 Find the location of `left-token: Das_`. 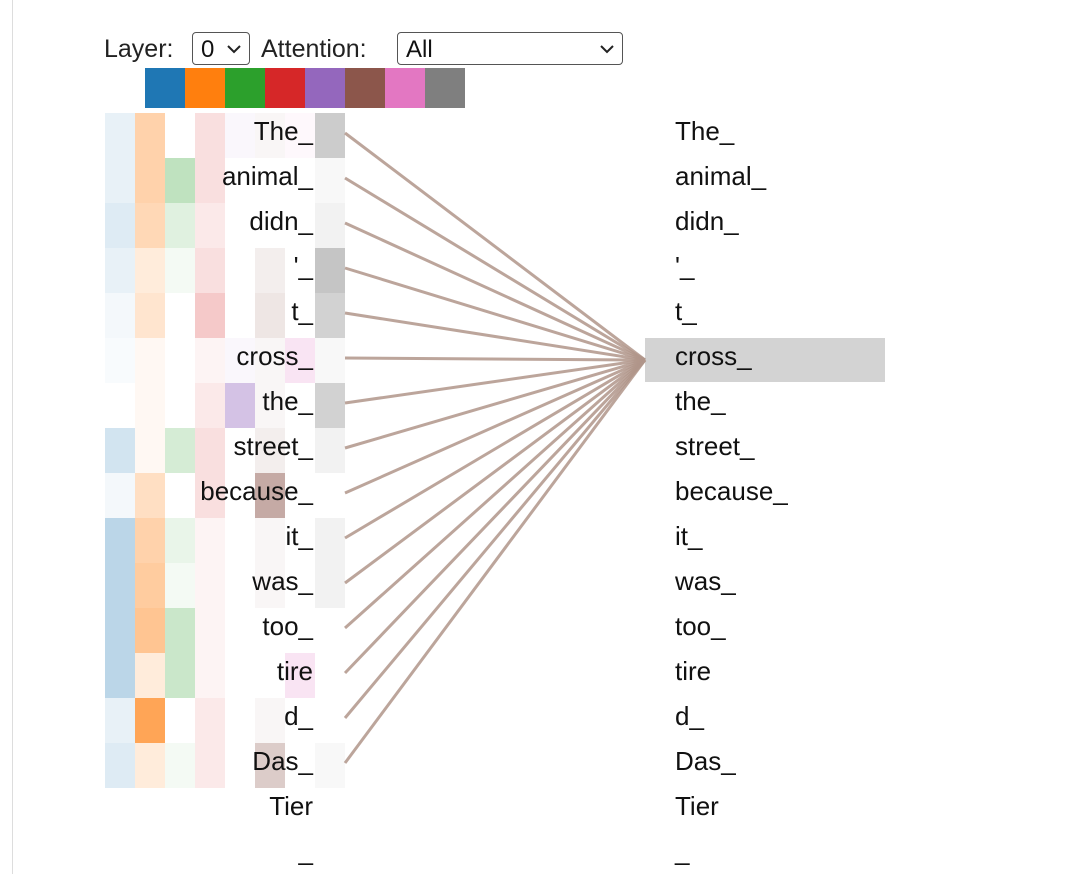

left-token: Das_ is located at coordinates (282, 761).